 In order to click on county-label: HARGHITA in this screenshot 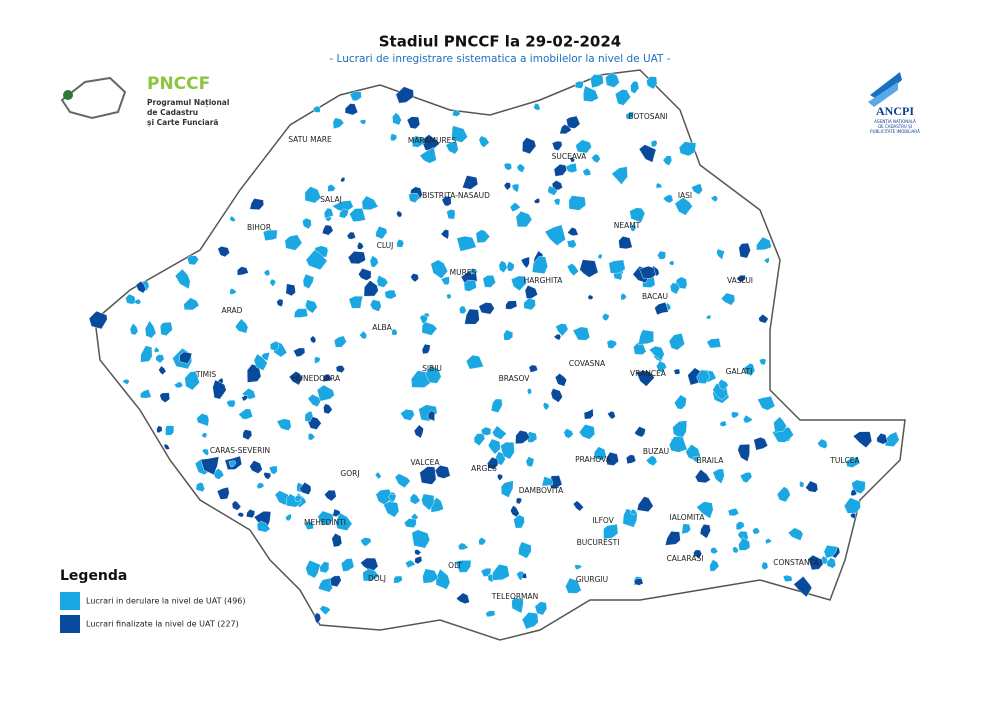, I will do `click(544, 280)`.